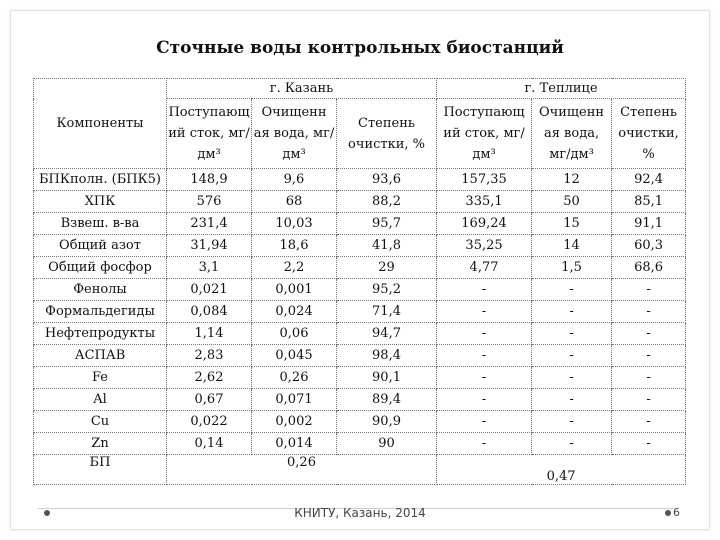 The width and height of the screenshot is (720, 540). I want to click on table-cell: 50, so click(572, 201).